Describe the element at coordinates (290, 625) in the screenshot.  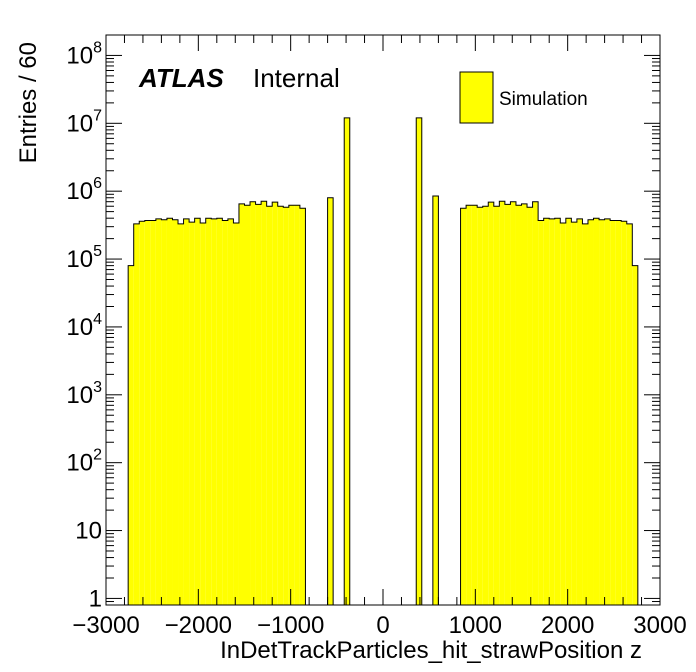
I see `x-tick-label: −1000` at that location.